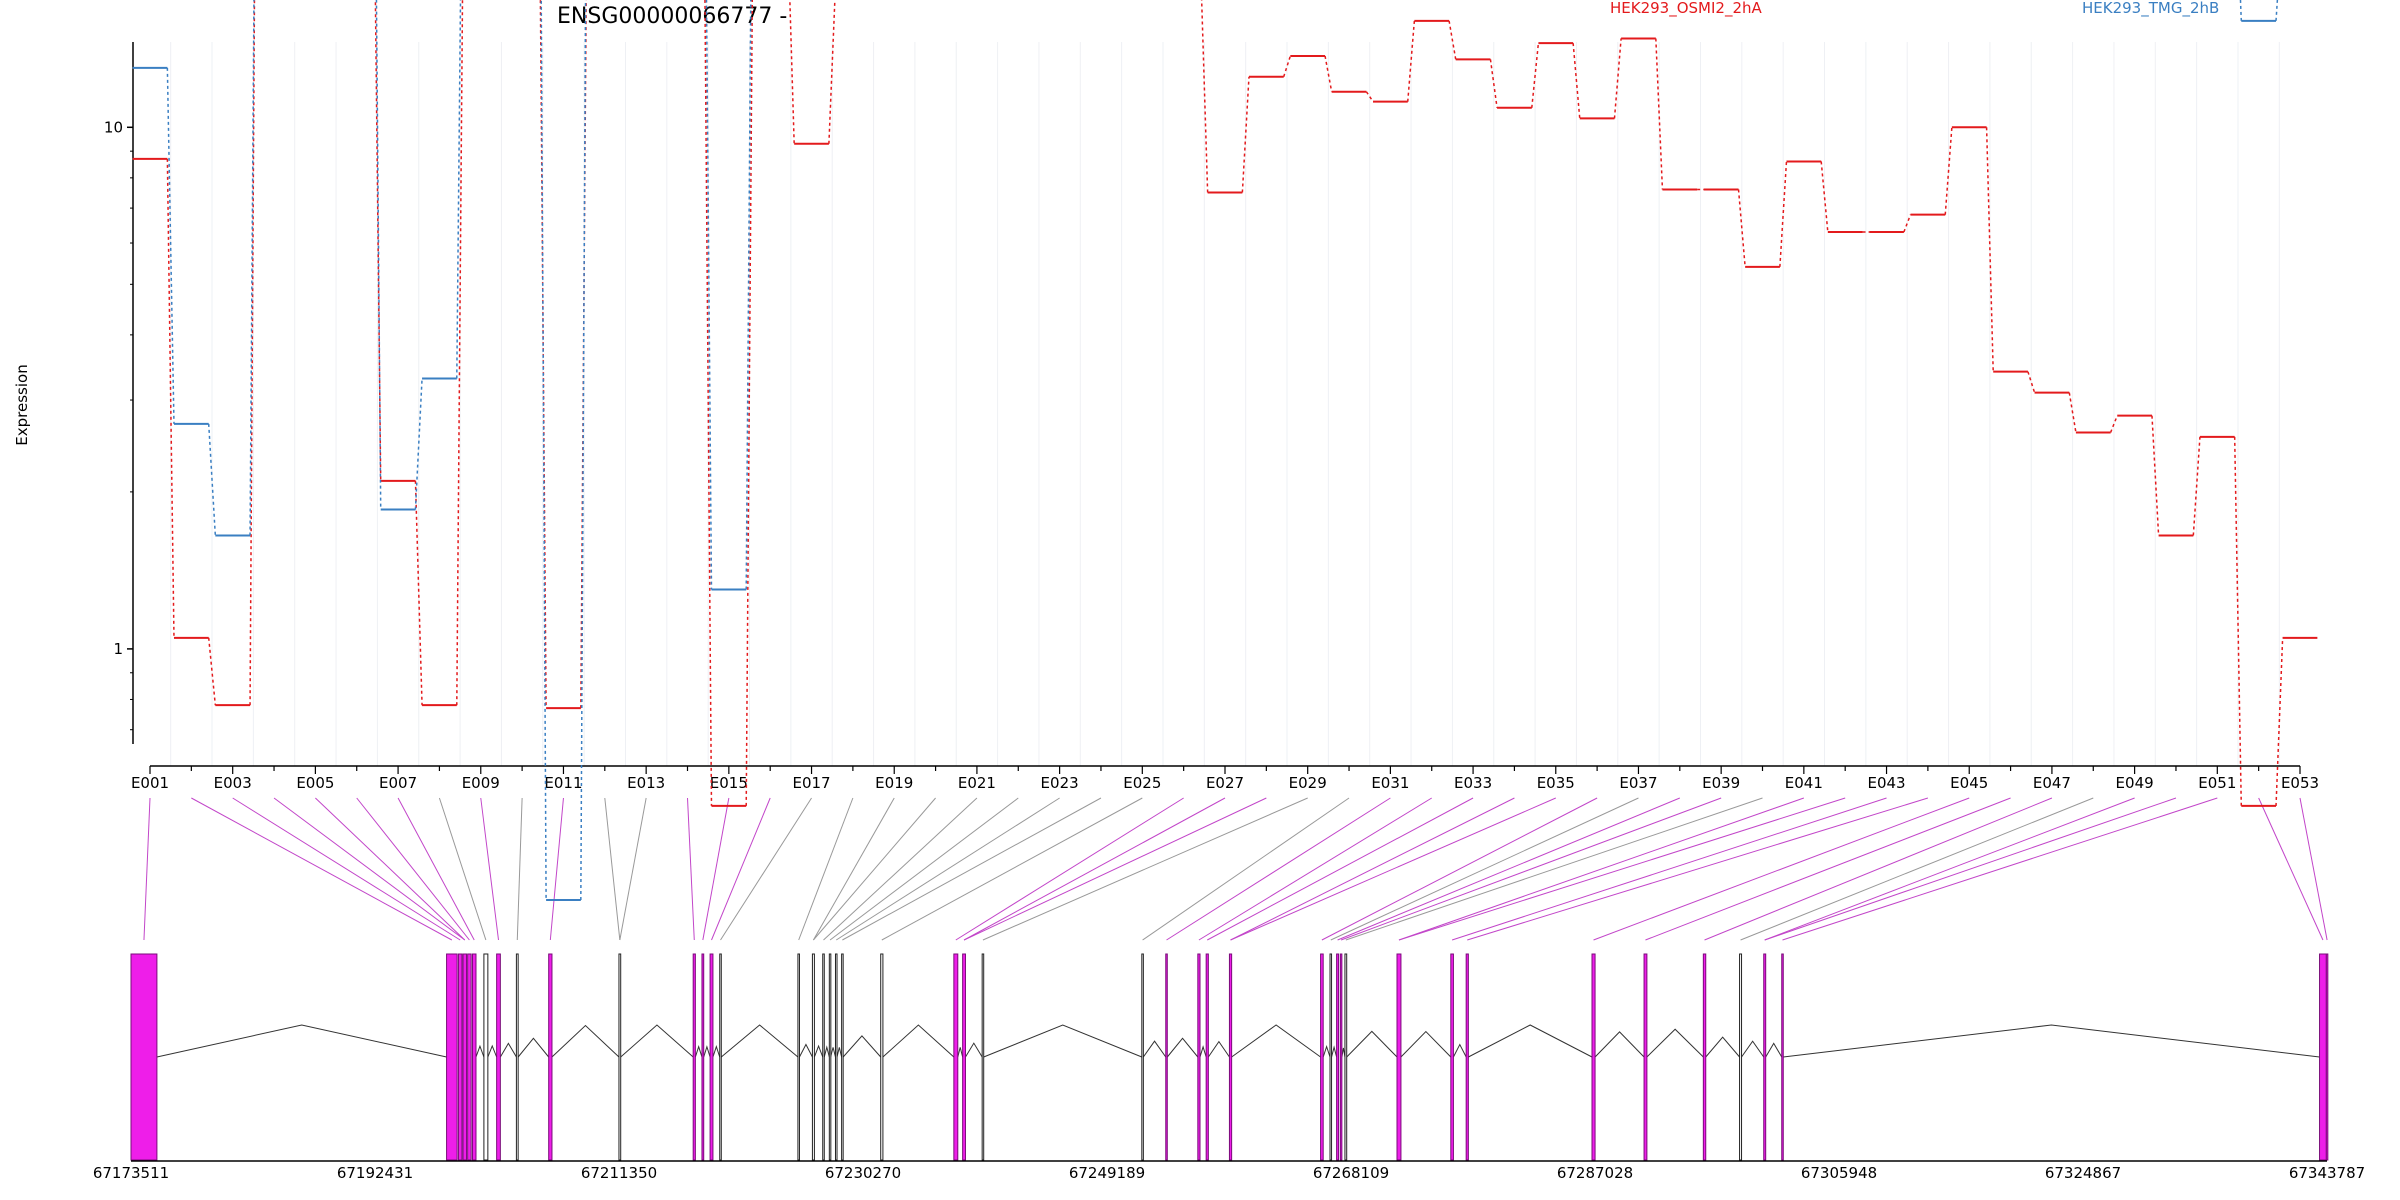 This screenshot has height=1200, width=2400. I want to click on x-tick-label: E051, so click(2217, 783).